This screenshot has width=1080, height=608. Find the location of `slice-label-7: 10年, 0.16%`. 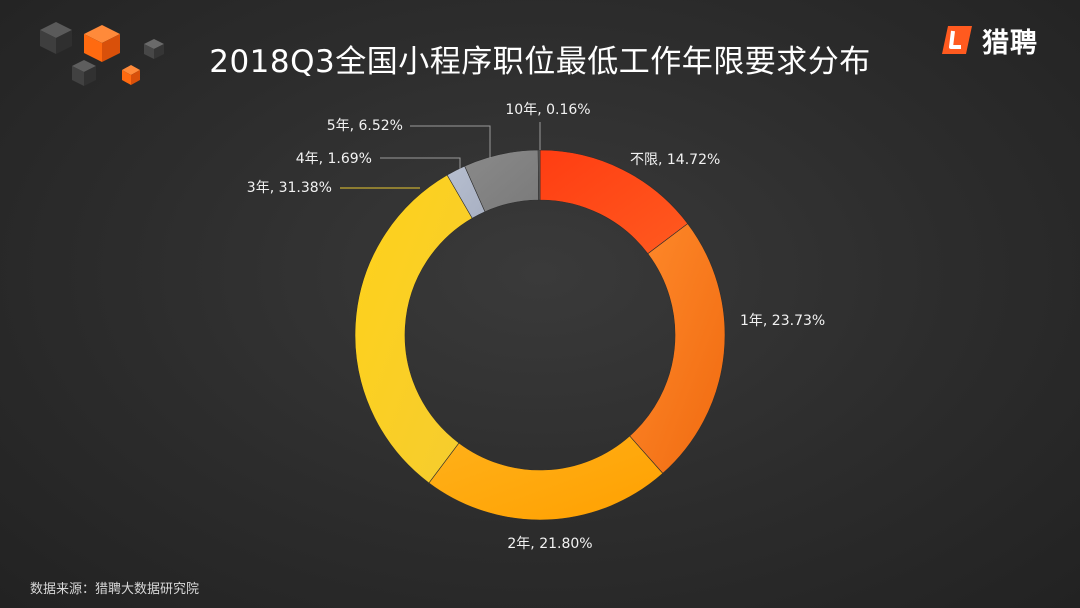

slice-label-7: 10年, 0.16% is located at coordinates (547, 110).